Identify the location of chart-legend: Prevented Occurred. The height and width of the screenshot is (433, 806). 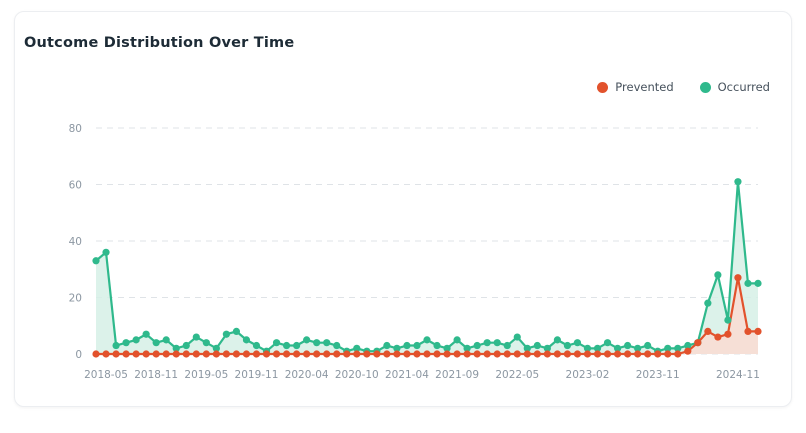
(683, 87).